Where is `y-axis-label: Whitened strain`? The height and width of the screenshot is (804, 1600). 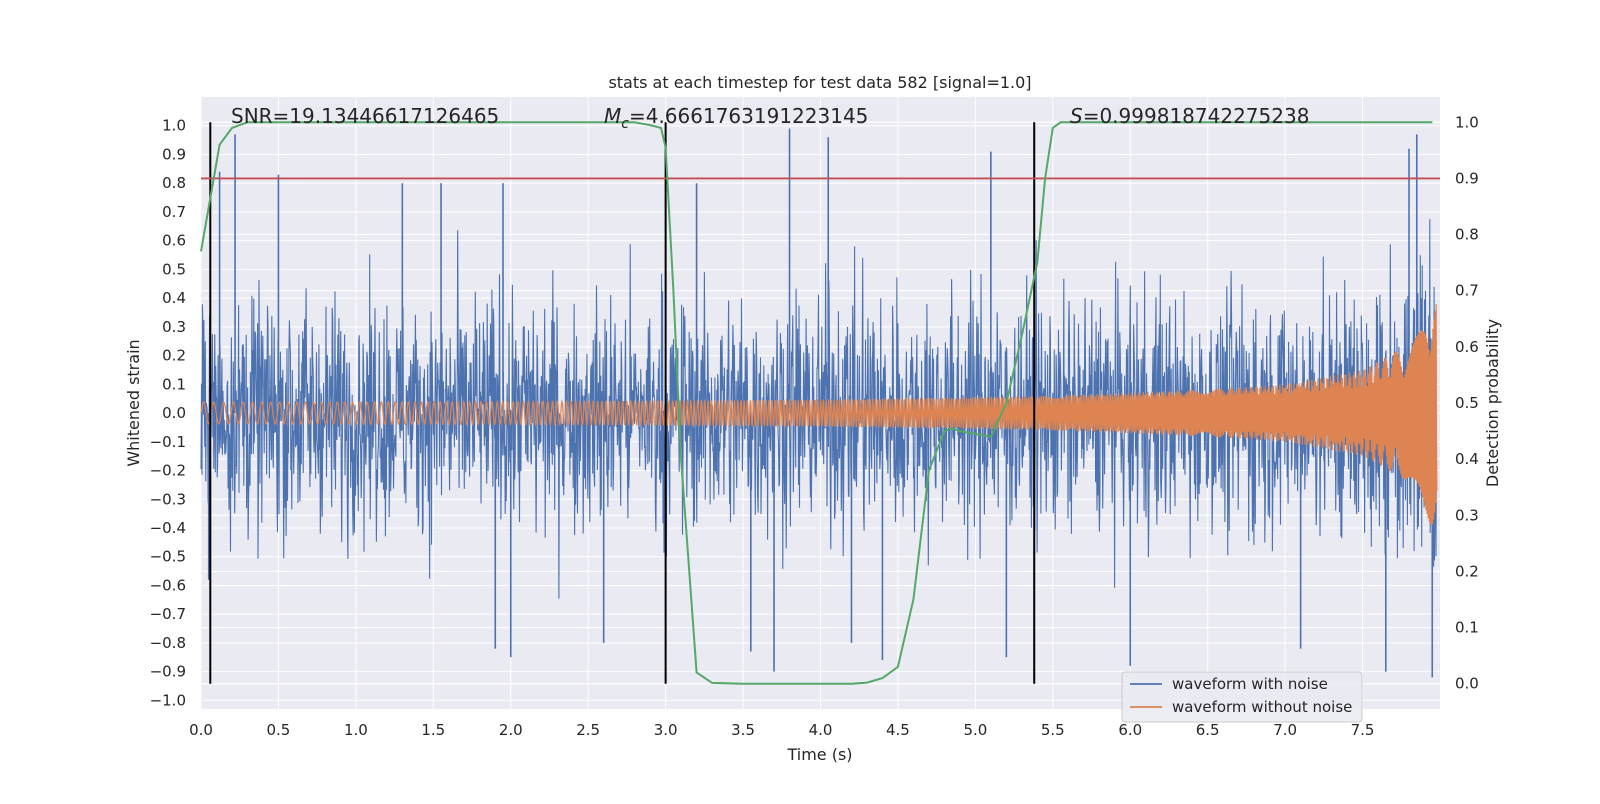
y-axis-label: Whitened strain is located at coordinates (133, 402).